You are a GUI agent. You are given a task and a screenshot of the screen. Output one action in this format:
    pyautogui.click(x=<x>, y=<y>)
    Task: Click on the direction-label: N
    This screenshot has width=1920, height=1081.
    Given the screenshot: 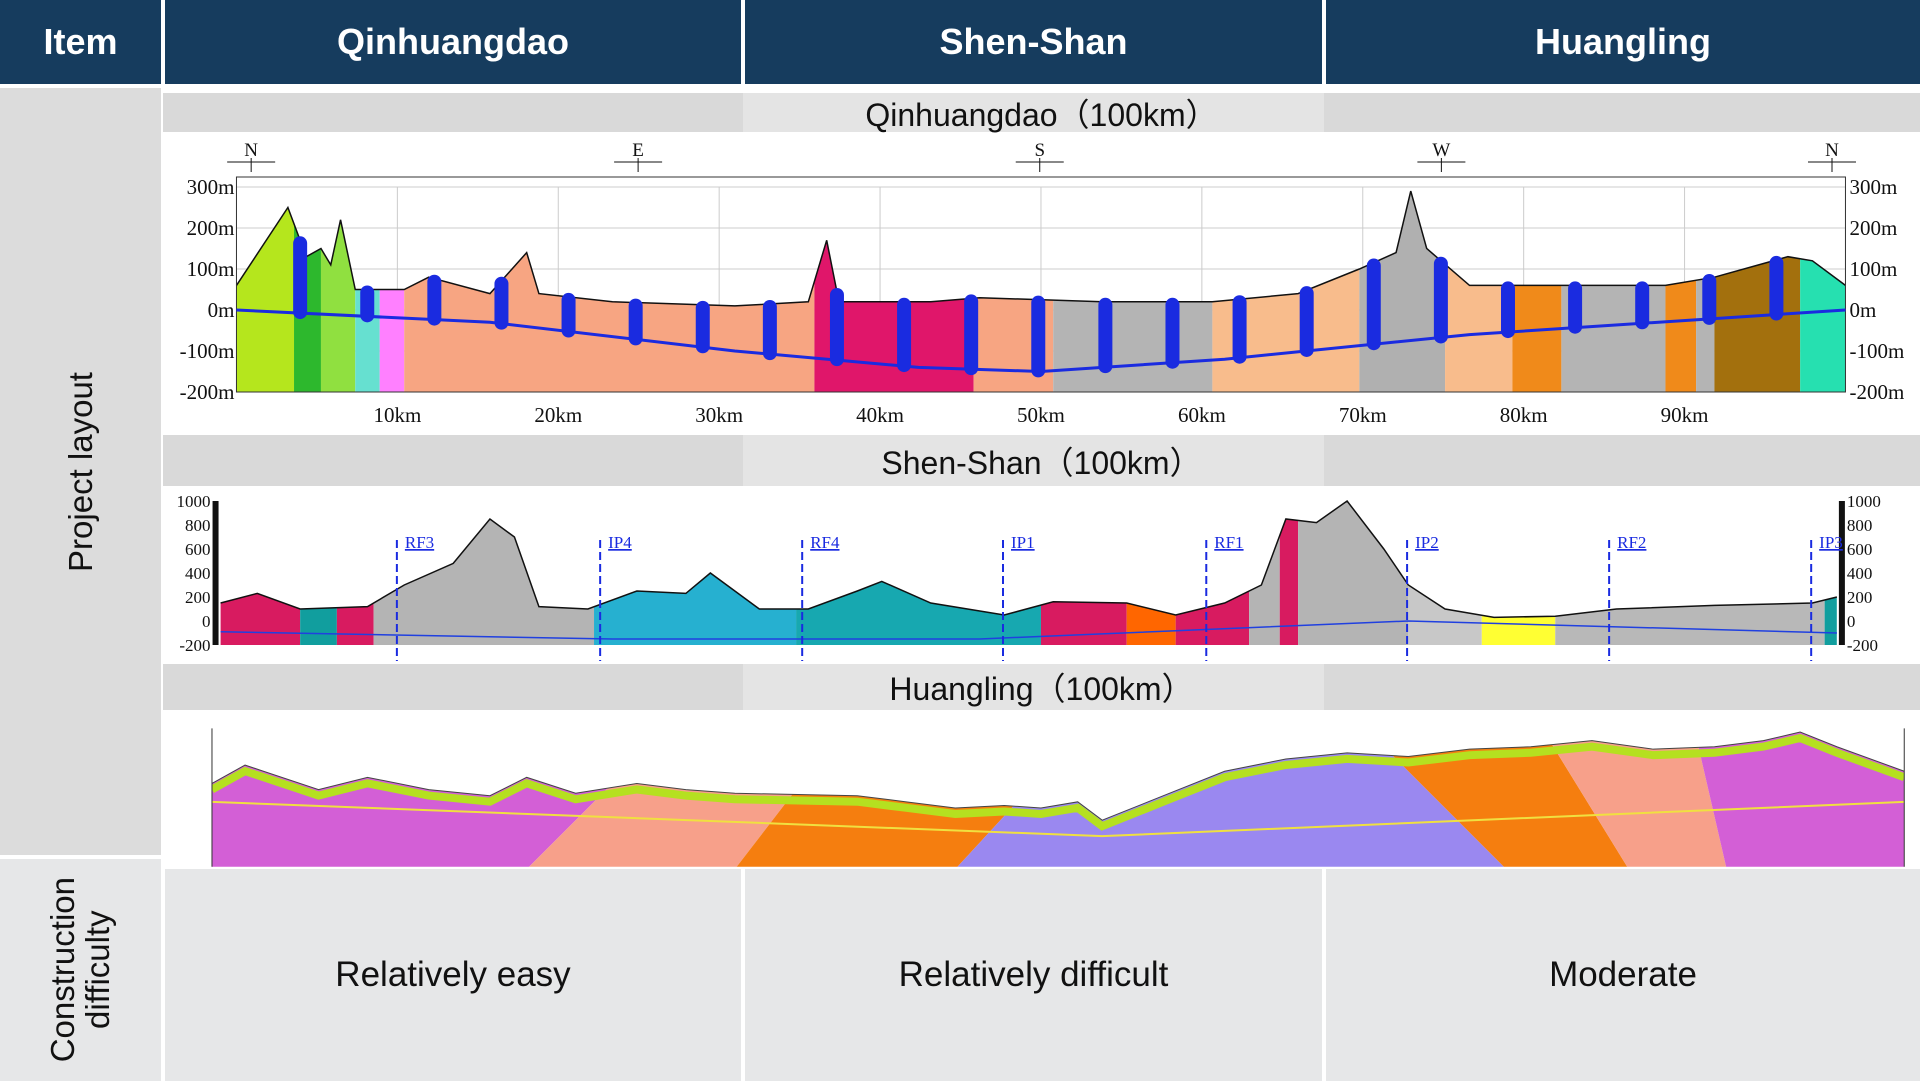 What is the action you would take?
    pyautogui.click(x=1832, y=150)
    